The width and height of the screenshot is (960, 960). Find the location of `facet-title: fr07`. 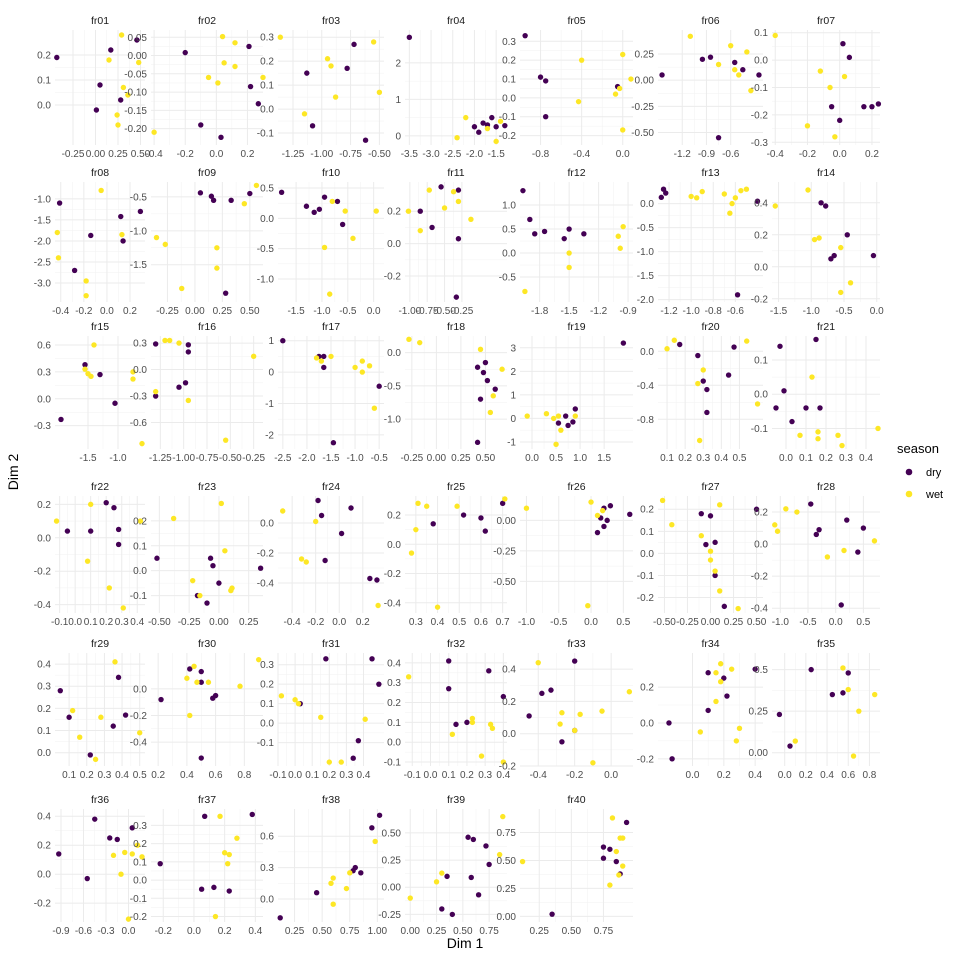

facet-title: fr07 is located at coordinates (826, 21).